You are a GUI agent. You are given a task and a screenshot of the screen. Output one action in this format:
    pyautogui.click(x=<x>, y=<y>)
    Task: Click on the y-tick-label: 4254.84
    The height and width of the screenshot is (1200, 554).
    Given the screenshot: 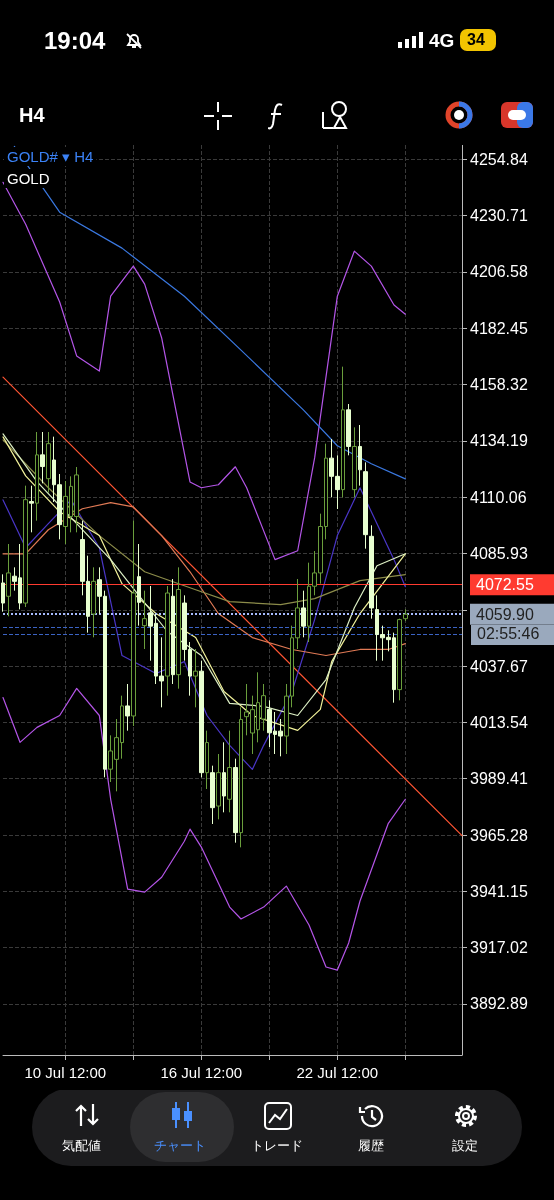 What is the action you would take?
    pyautogui.click(x=499, y=159)
    